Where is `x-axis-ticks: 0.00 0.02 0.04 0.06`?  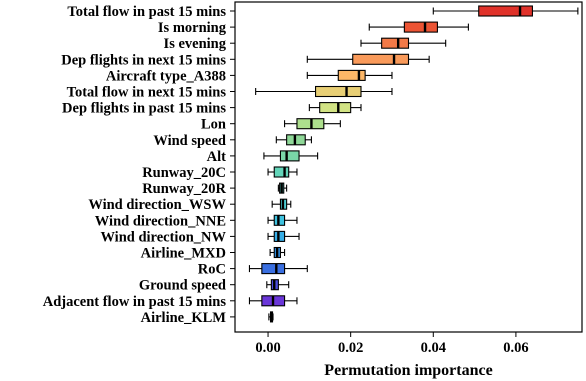 x-axis-ticks: 0.00 0.02 0.04 0.06 is located at coordinates (392, 344).